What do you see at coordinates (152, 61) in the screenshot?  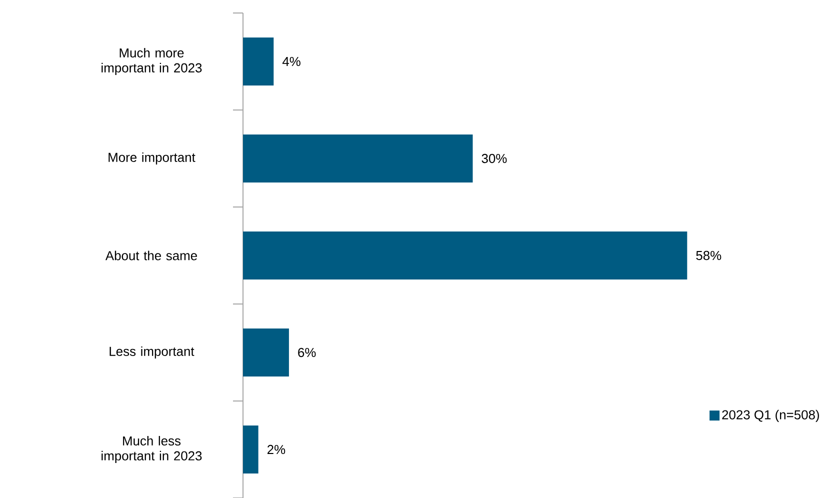 I see `y-tick-label: Much more important in 2023` at bounding box center [152, 61].